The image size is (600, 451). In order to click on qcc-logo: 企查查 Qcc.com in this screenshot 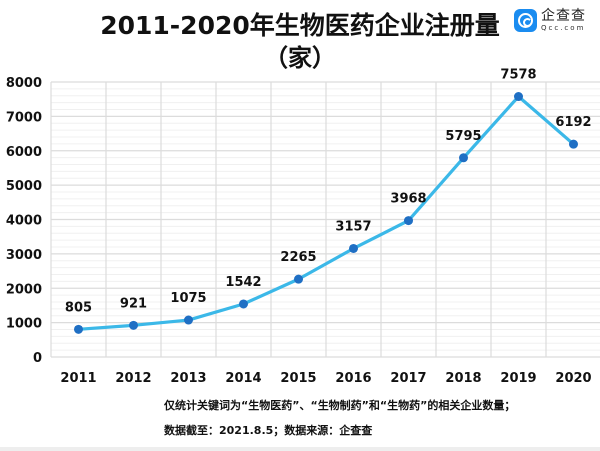, I will do `click(550, 20)`.